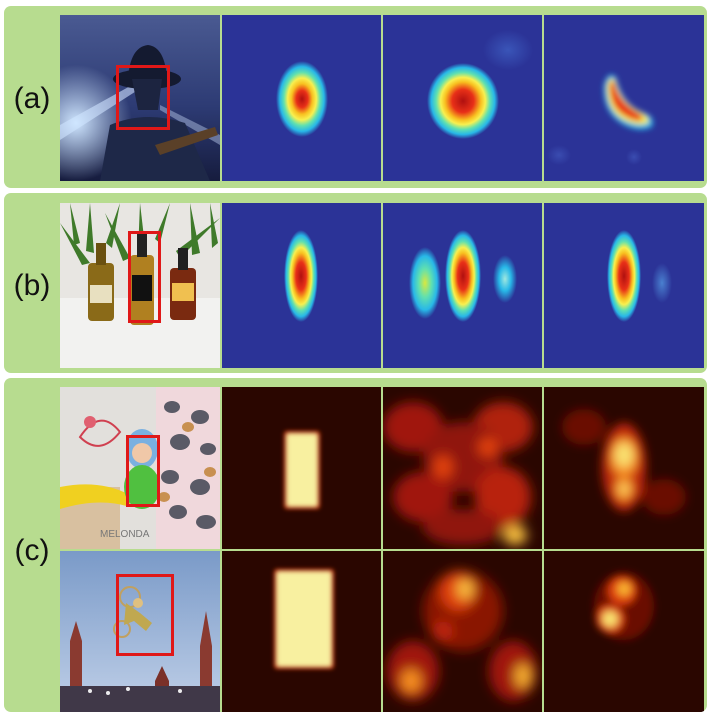  What do you see at coordinates (301, 631) in the screenshot?
I see `response-map-c4` at bounding box center [301, 631].